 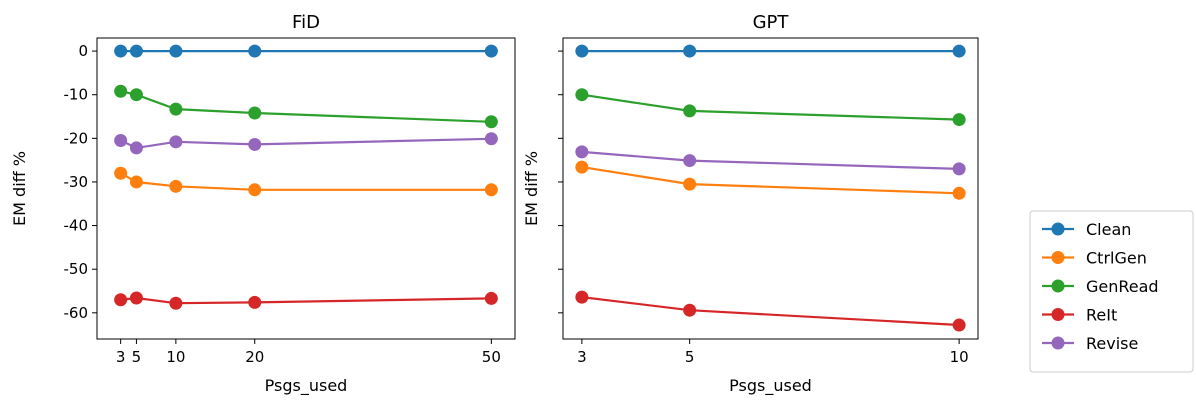 What do you see at coordinates (1058, 343) in the screenshot?
I see `legend-marker-revise` at bounding box center [1058, 343].